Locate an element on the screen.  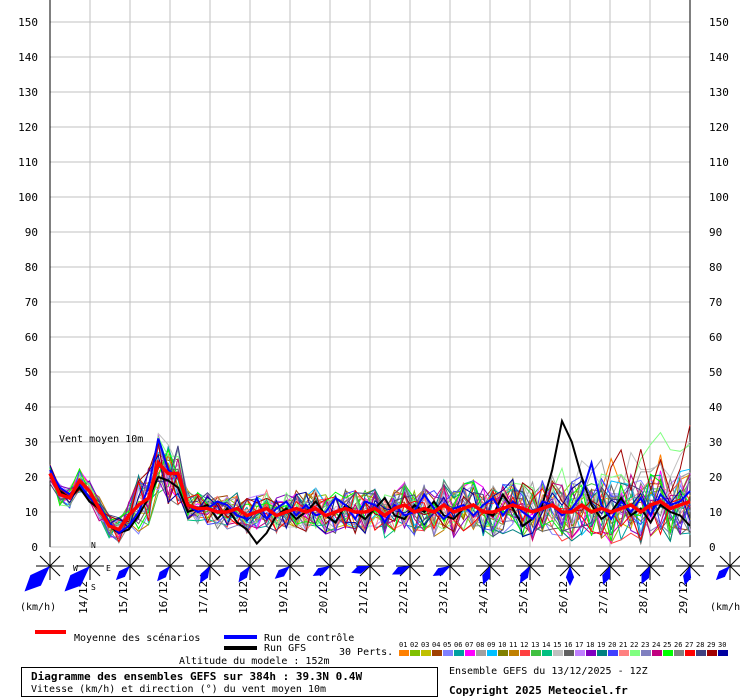
y-tick-left: 20 is located at coordinates (31, 477).